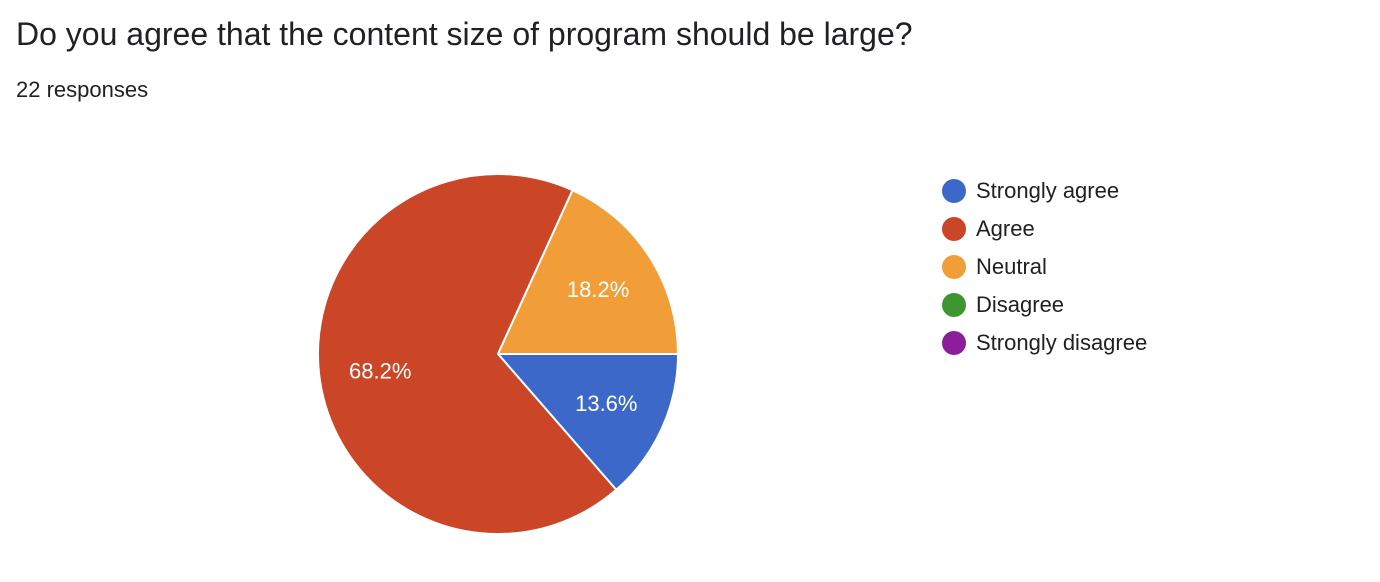  I want to click on response-count: 22 responses, so click(82, 89).